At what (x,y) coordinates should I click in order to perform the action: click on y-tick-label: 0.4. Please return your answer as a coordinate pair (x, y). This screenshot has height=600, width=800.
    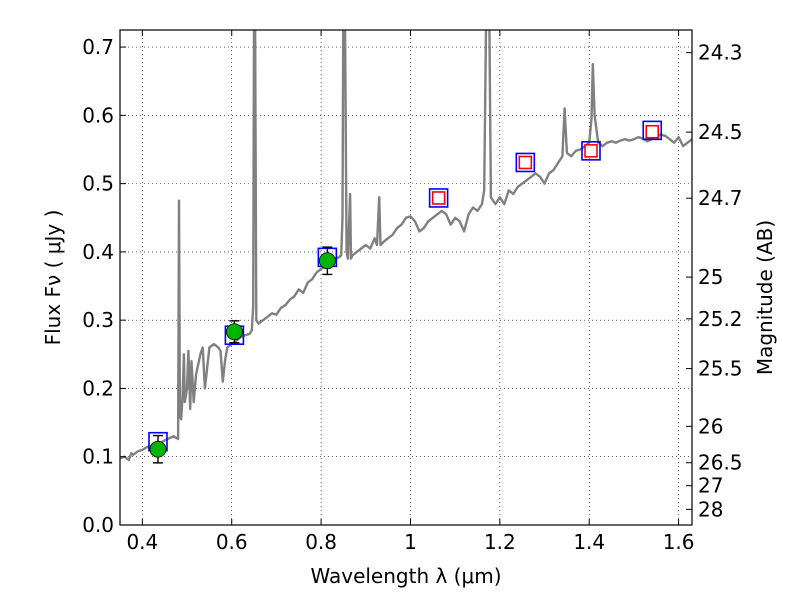
    Looking at the image, I should click on (98, 252).